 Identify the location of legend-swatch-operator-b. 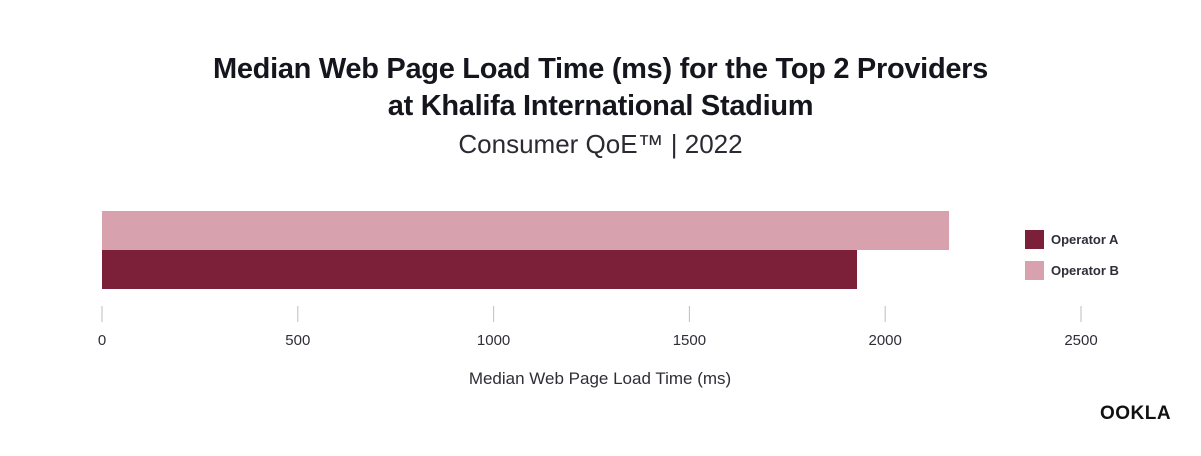
(1034, 270).